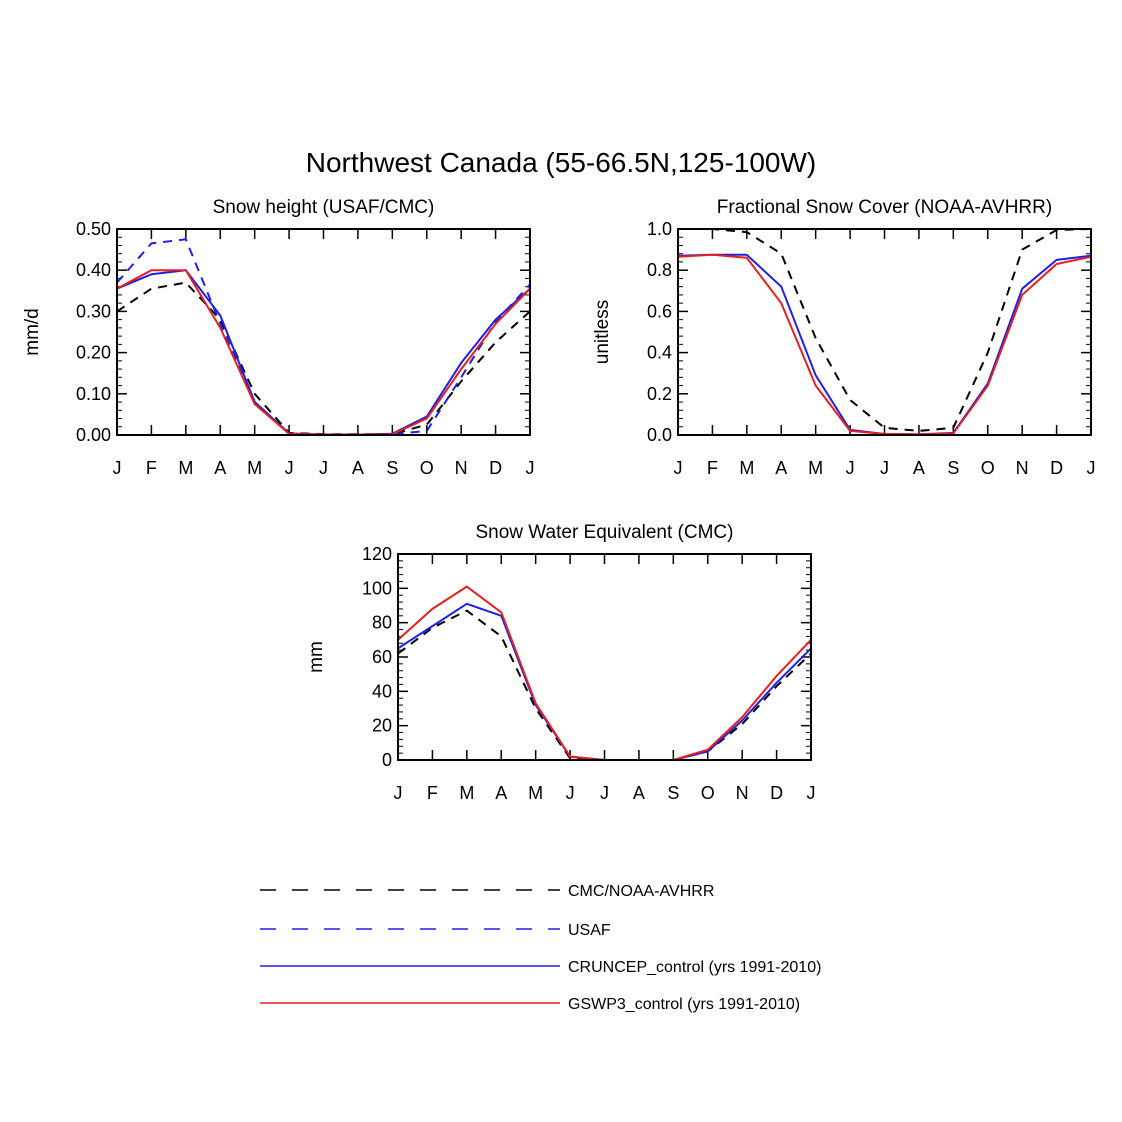 The height and width of the screenshot is (1122, 1122). I want to click on y-axis-label: unitless, so click(602, 332).